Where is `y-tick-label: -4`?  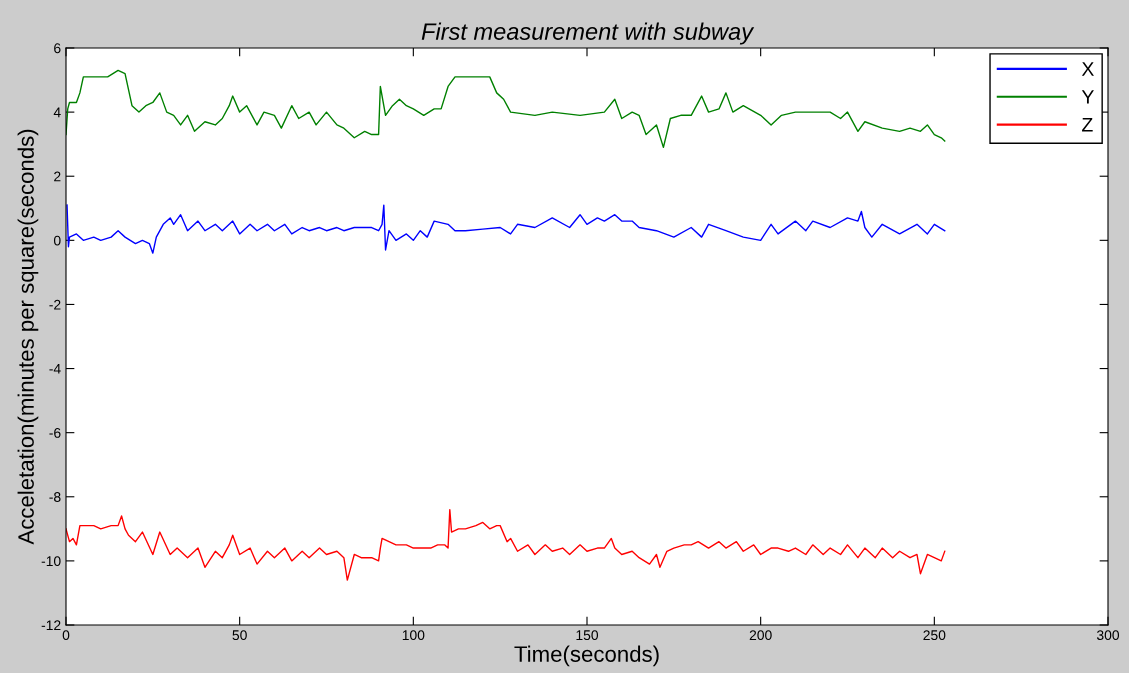 y-tick-label: -4 is located at coordinates (55, 369).